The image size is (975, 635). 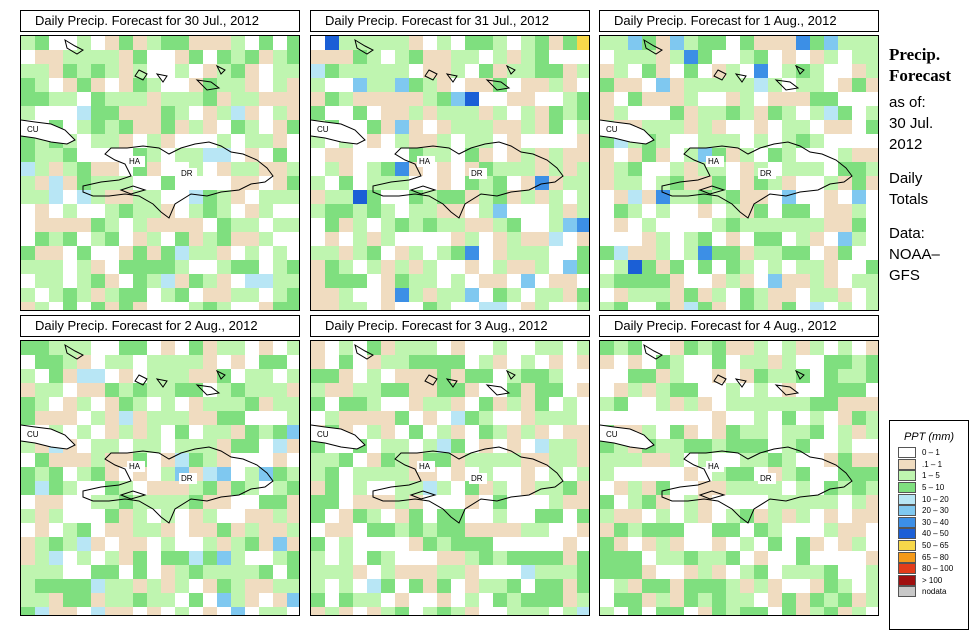 I want to click on legend-label: 50 – 65, so click(x=935, y=546).